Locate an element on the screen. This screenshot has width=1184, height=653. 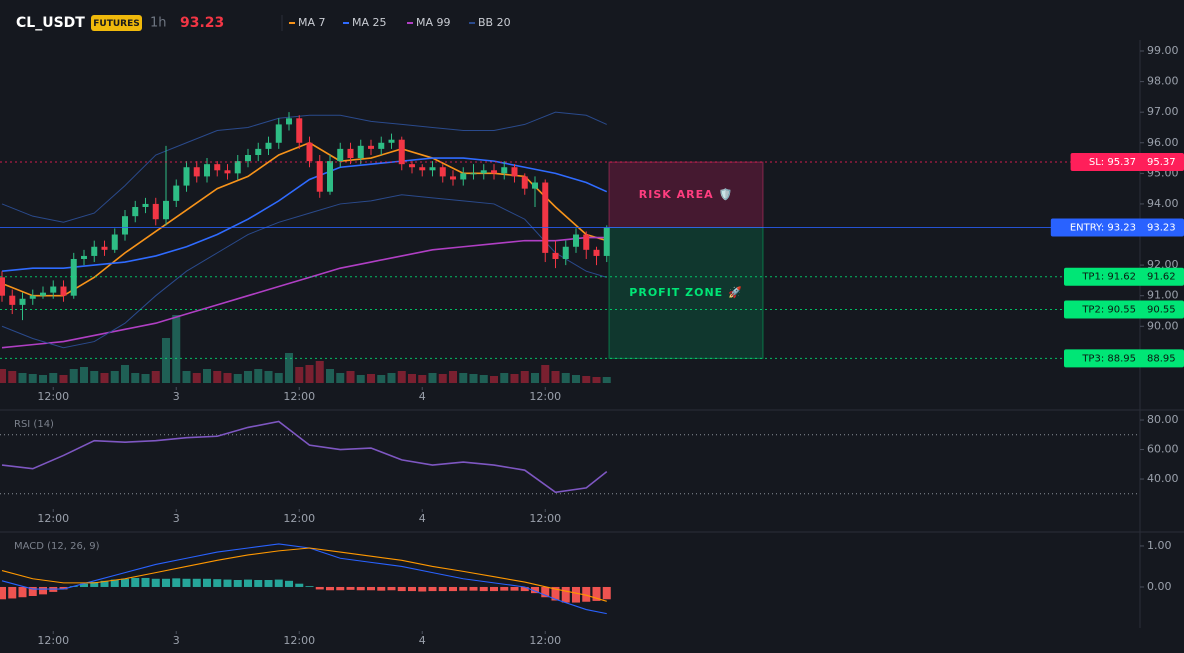
level-label: TP1: 91.62 is located at coordinates (1108, 277).